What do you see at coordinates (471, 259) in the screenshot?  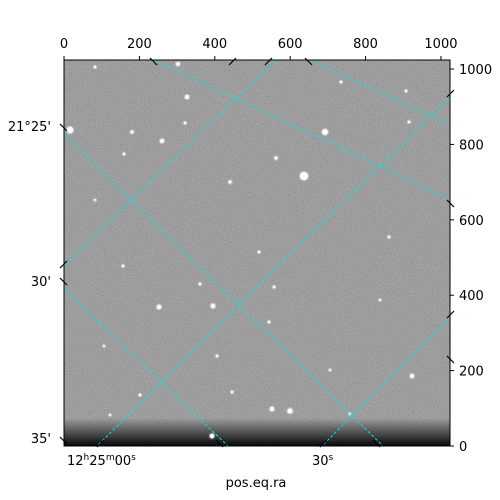 I see `right-axis: 0 200 400 600 800 1000` at bounding box center [471, 259].